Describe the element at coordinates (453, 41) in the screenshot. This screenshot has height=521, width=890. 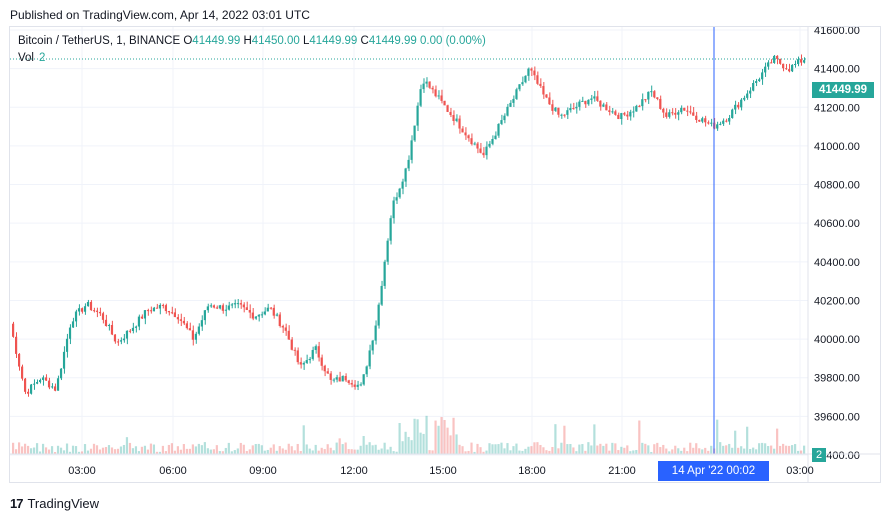
I see `change-value: 0.00 (0.00%)` at that location.